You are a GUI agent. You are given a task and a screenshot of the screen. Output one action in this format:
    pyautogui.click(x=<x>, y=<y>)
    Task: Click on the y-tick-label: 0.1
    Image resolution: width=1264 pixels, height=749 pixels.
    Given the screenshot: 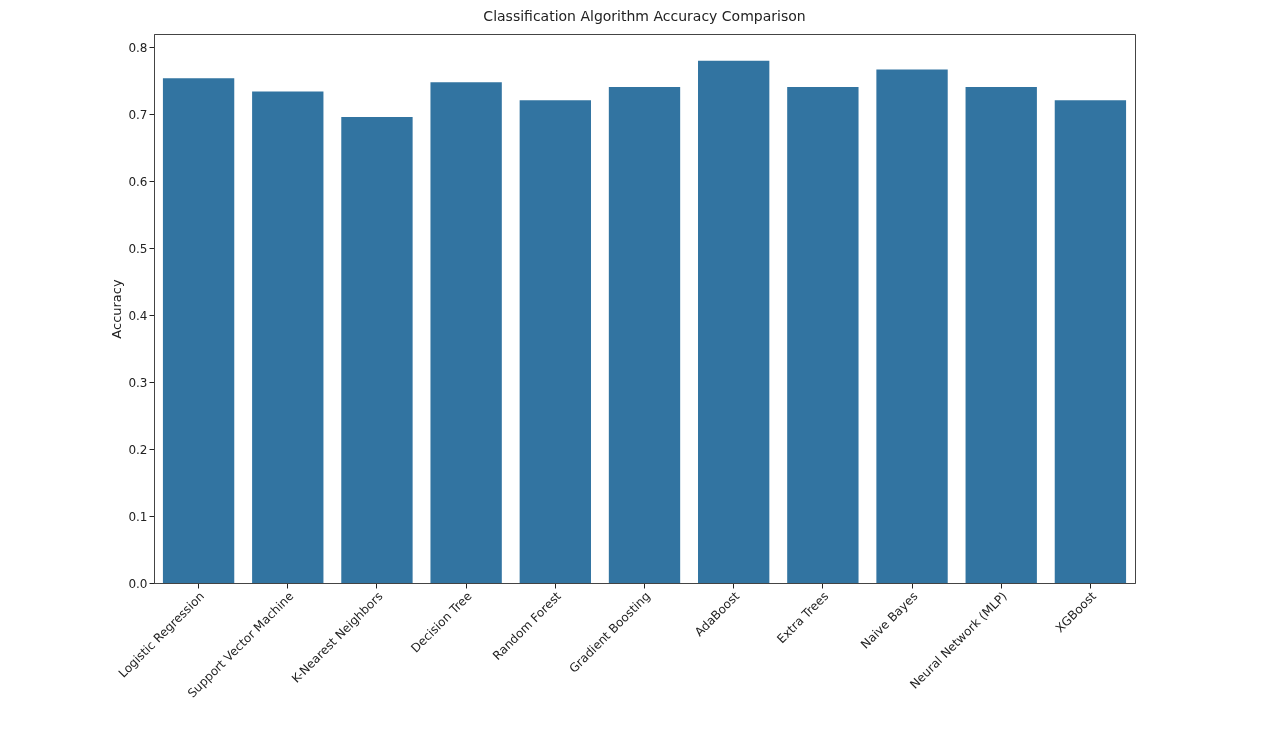 What is the action you would take?
    pyautogui.click(x=138, y=516)
    